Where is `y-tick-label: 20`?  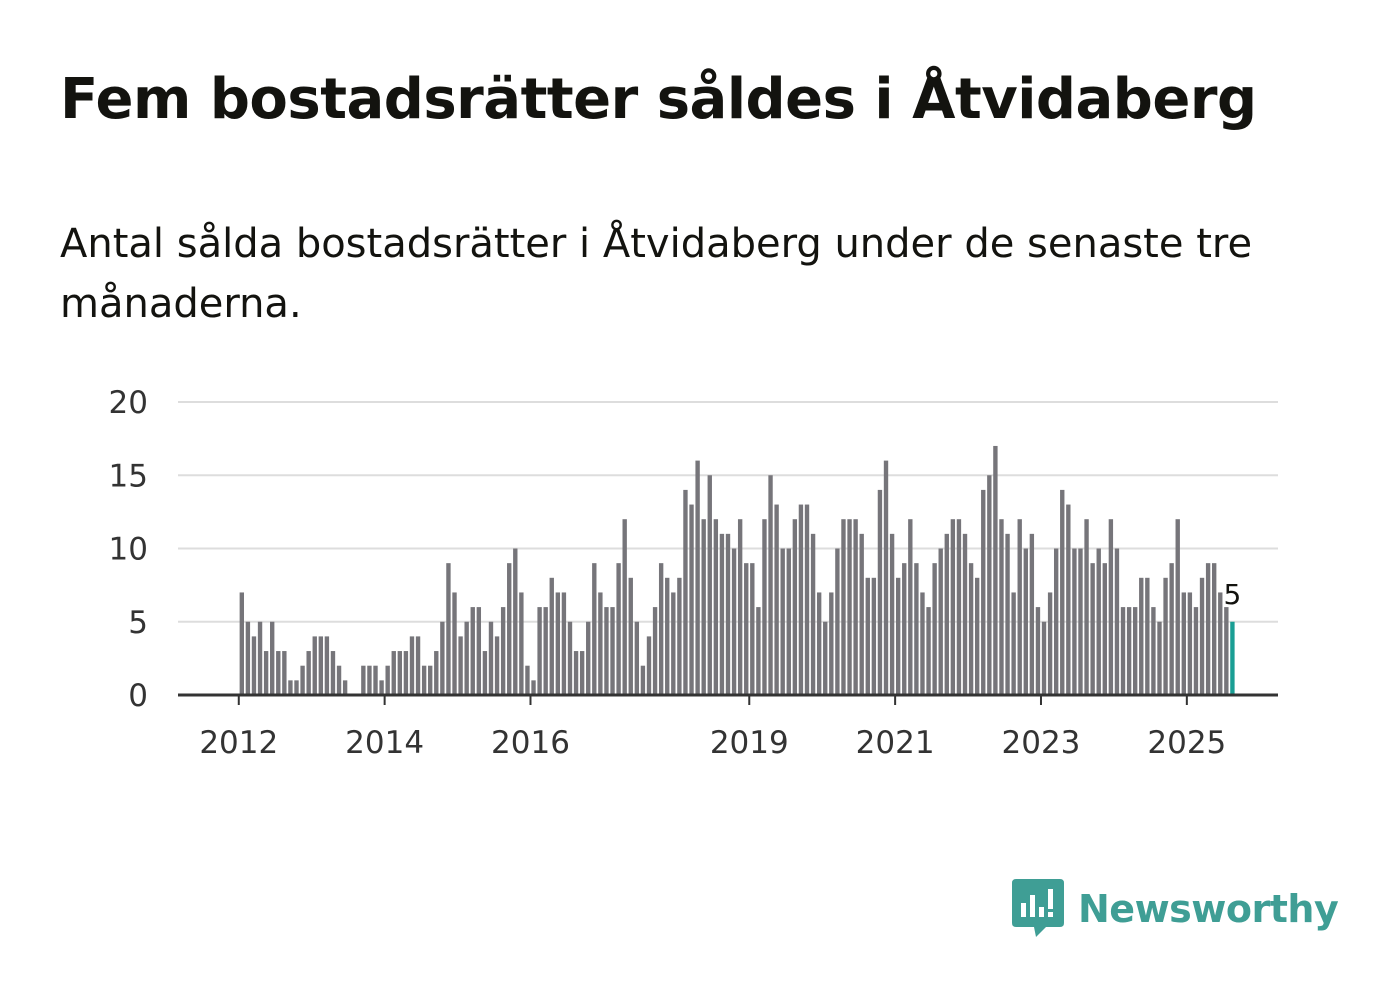 y-tick-label: 20 is located at coordinates (128, 403).